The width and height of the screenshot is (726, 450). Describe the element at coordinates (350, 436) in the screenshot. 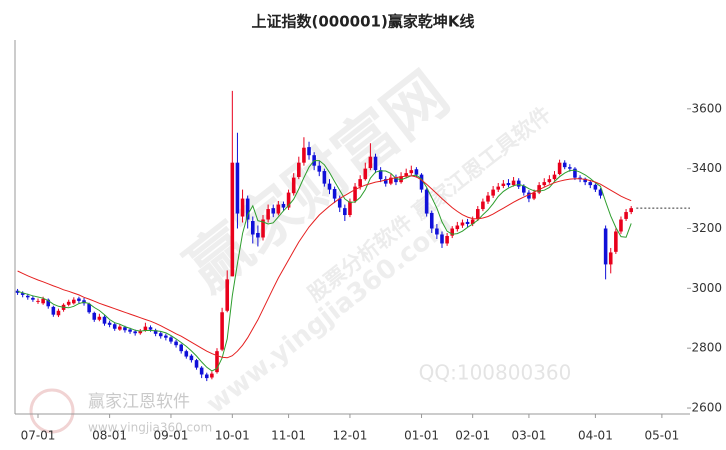

I see `x-tick-label: 12-01` at that location.